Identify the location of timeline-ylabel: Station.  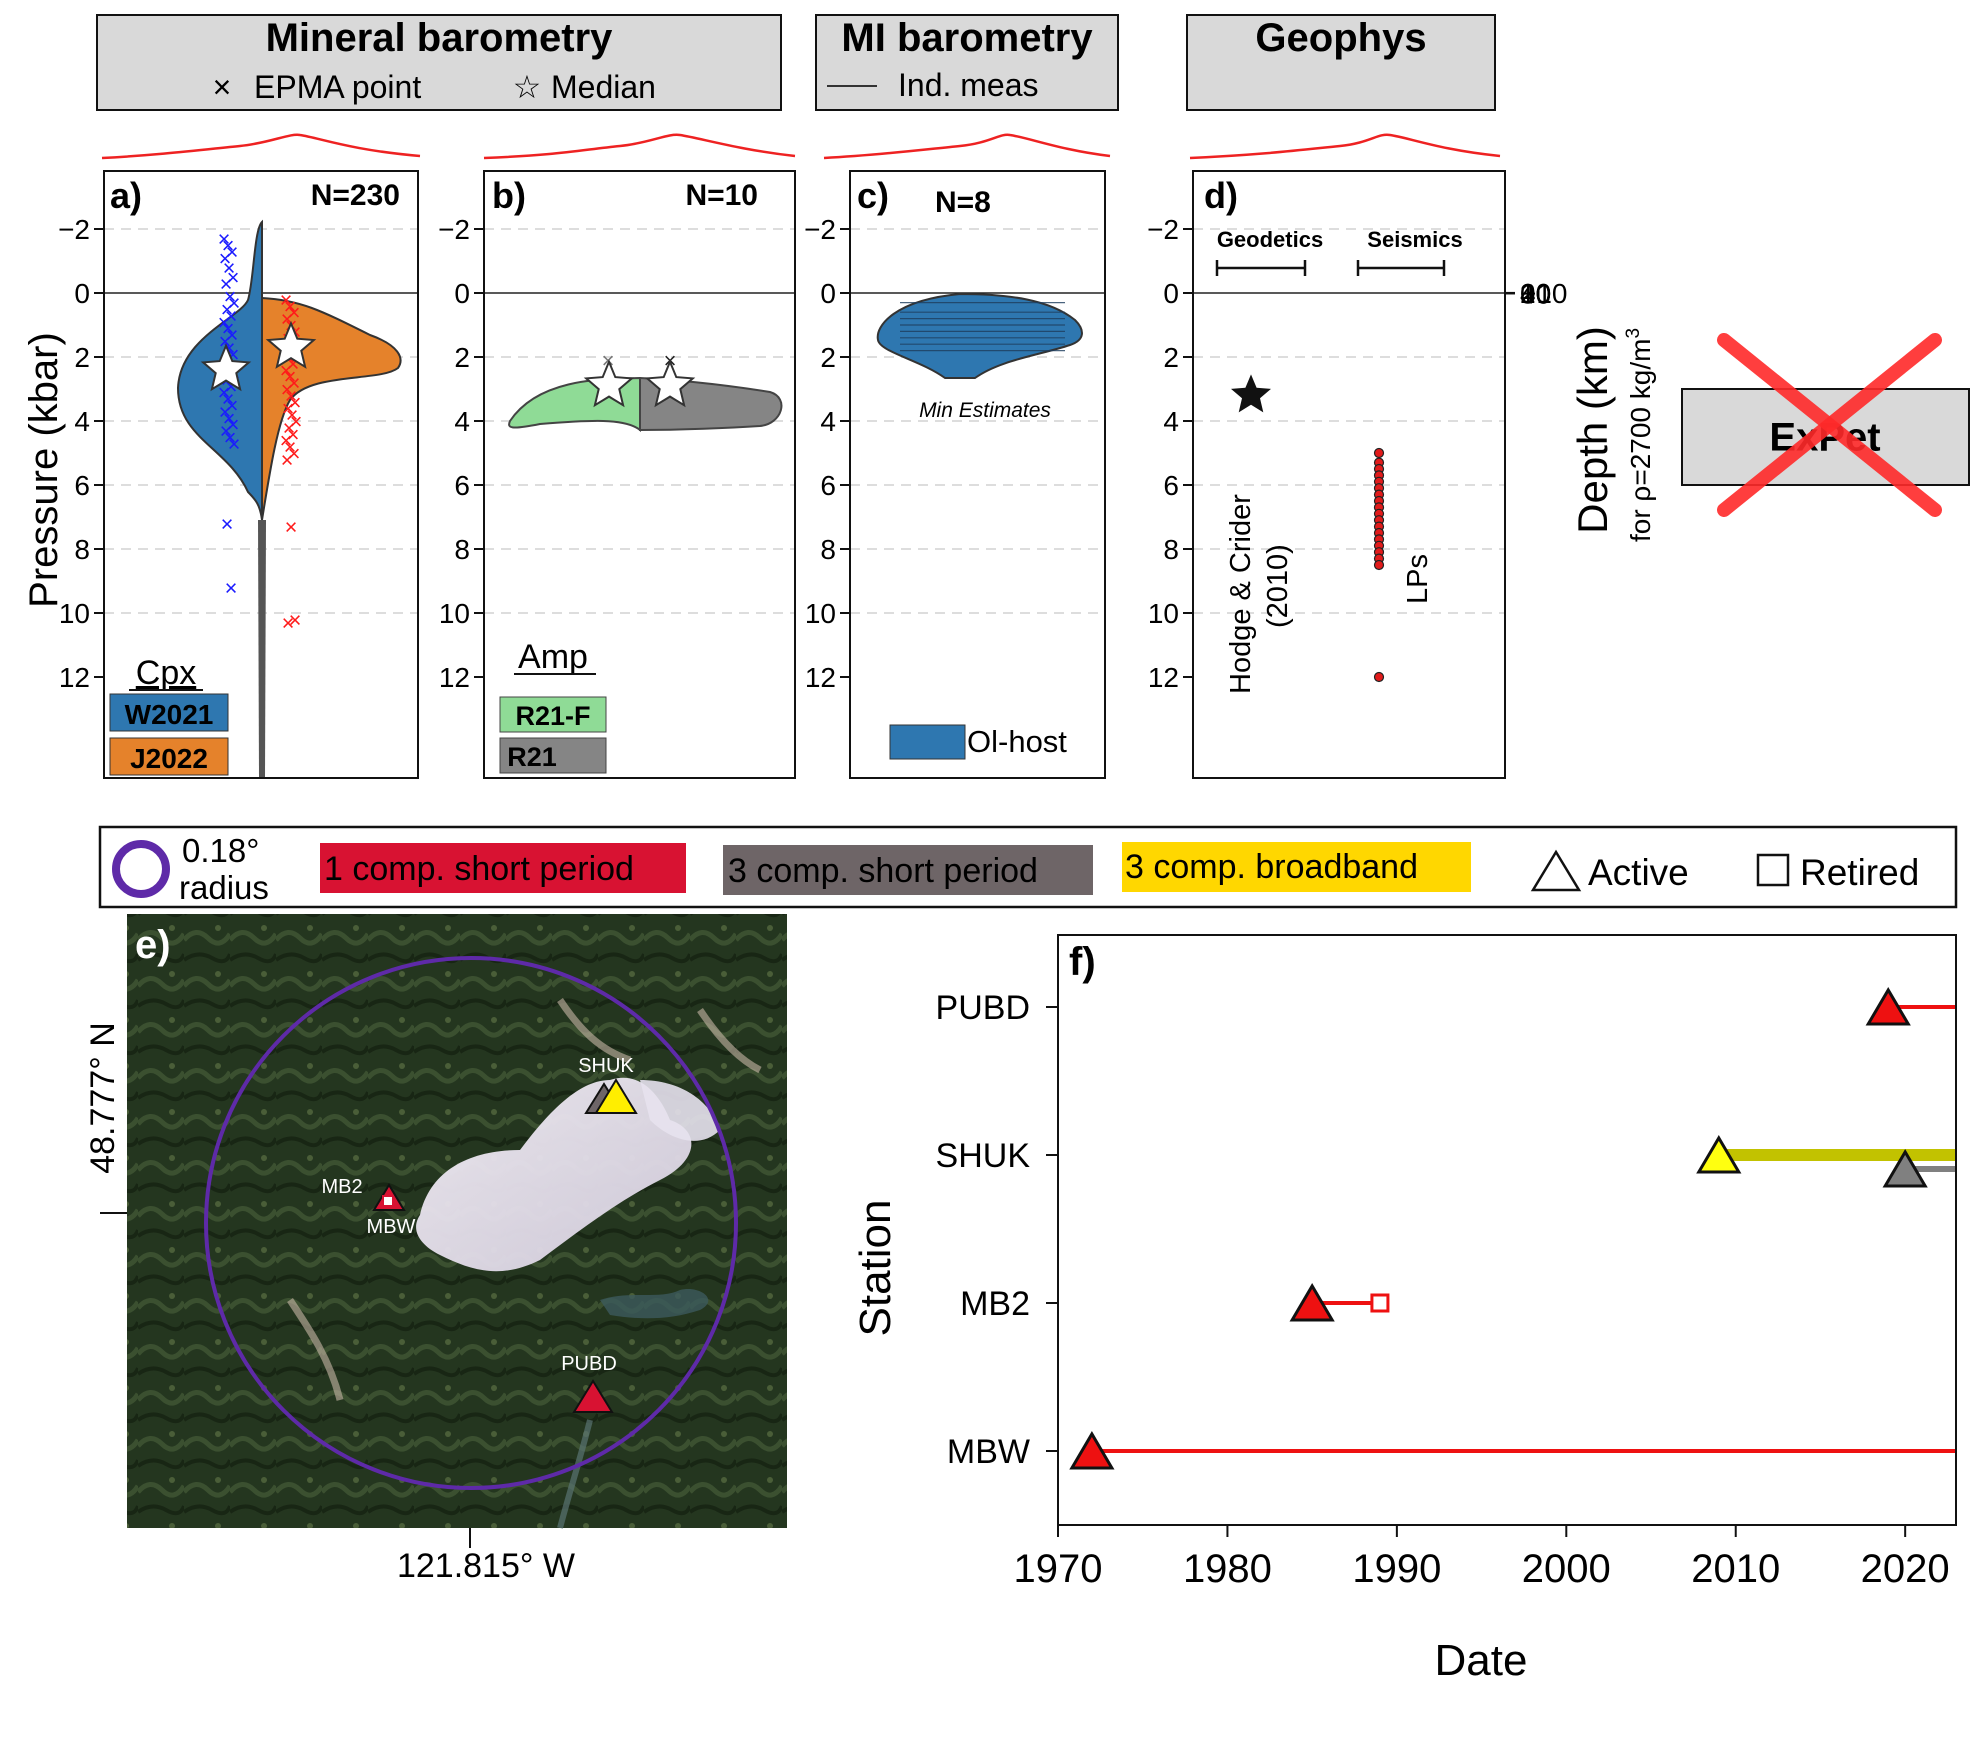
(875, 1268).